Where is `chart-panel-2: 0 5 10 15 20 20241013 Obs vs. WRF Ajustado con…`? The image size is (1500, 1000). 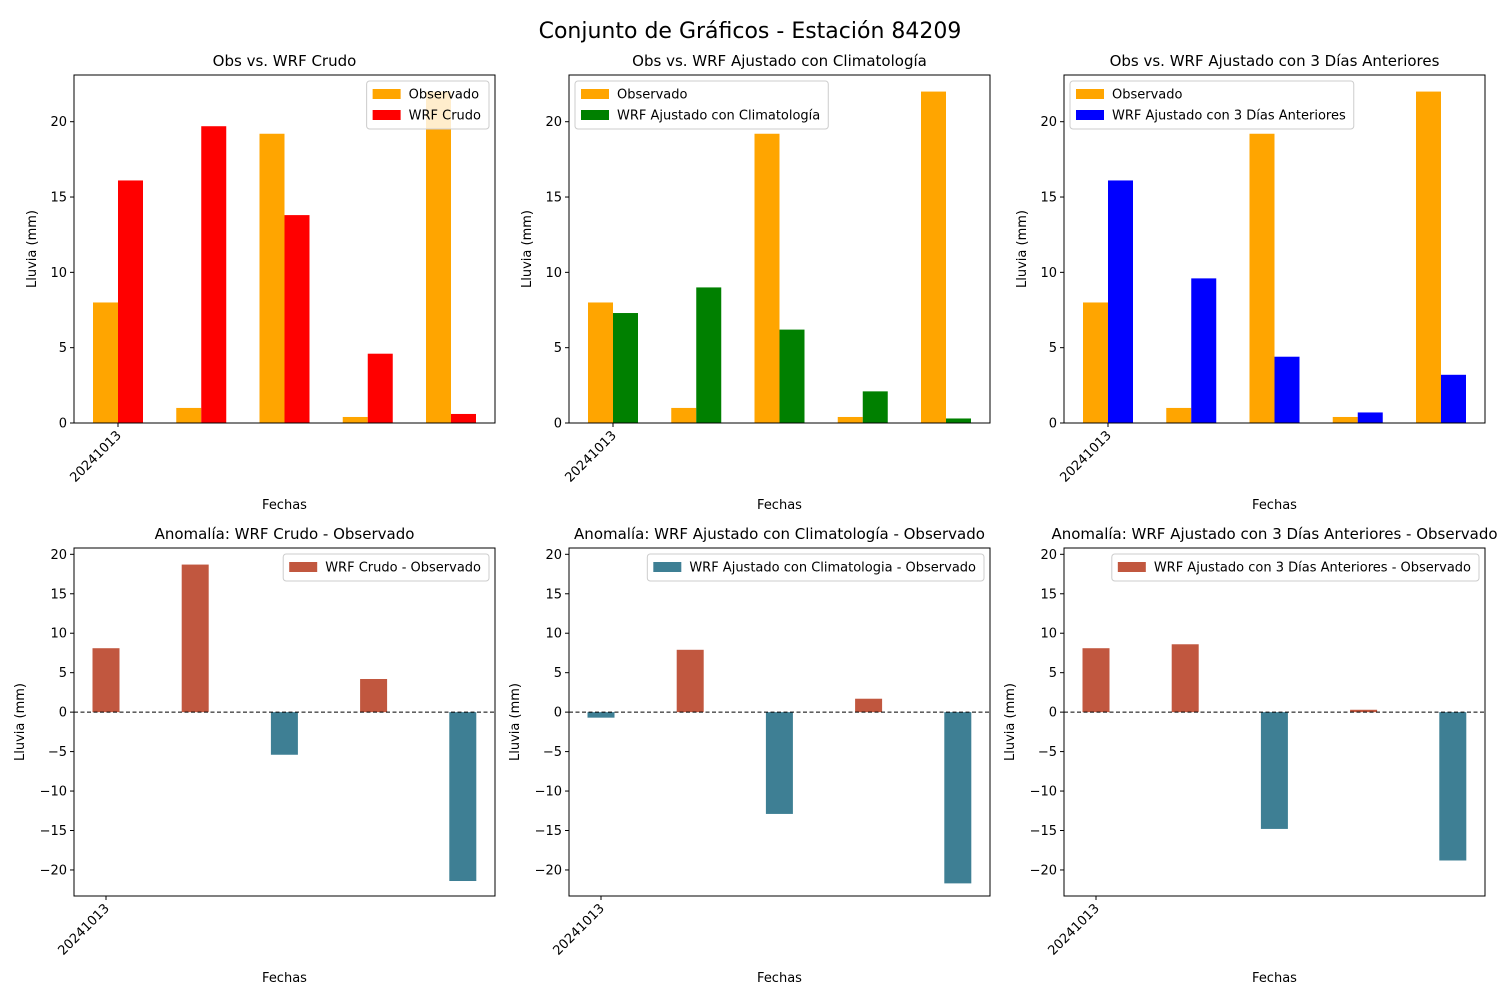
chart-panel-2: 0 5 10 15 20 20241013 Obs vs. WRF Ajustado con… is located at coordinates (755, 282).